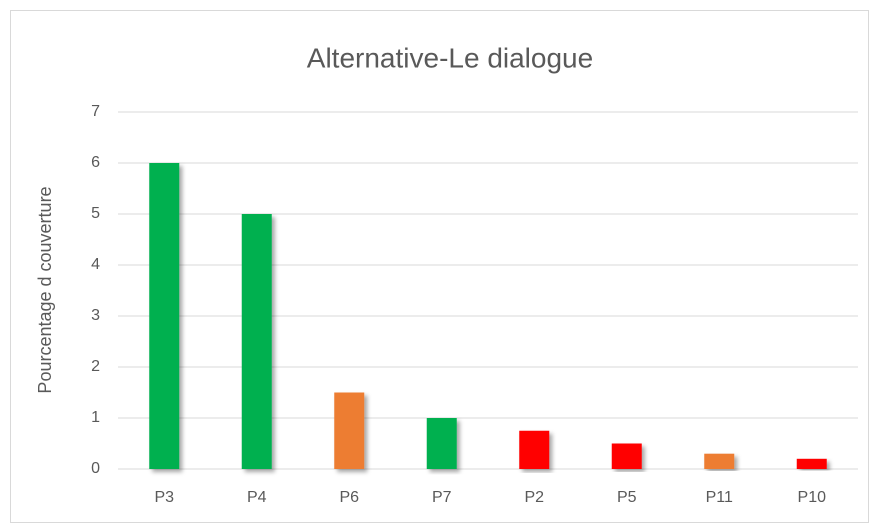 The height and width of the screenshot is (523, 876). I want to click on y-tick-label: 1, so click(95, 417).